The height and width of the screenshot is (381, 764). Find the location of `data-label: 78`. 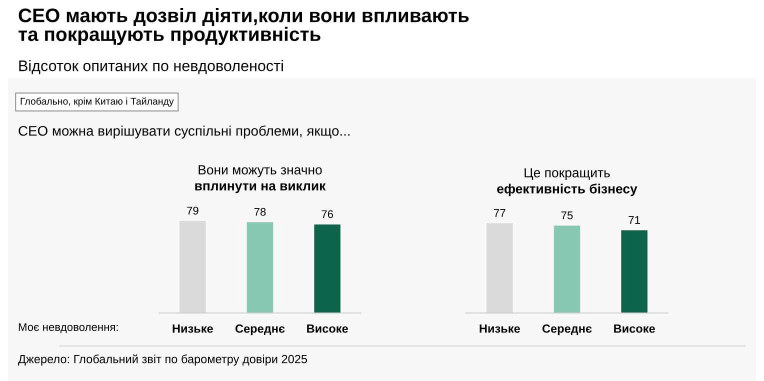

data-label: 78 is located at coordinates (260, 212).